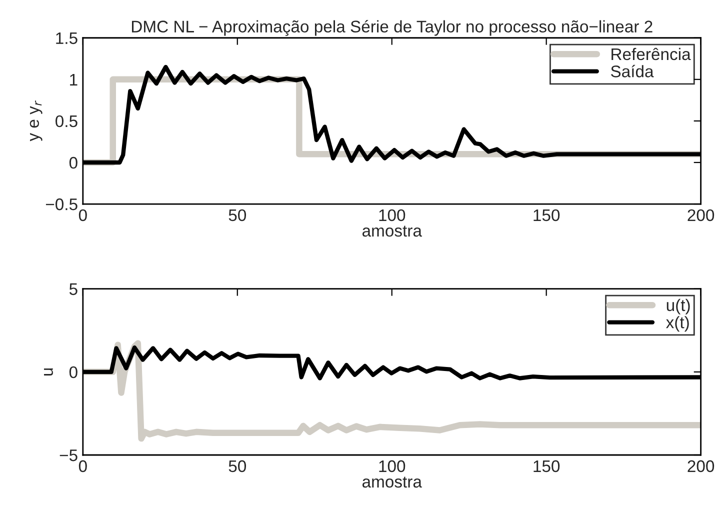 Image resolution: width=721 pixels, height=505 pixels. I want to click on y-tick-label: 0.5, so click(67, 121).